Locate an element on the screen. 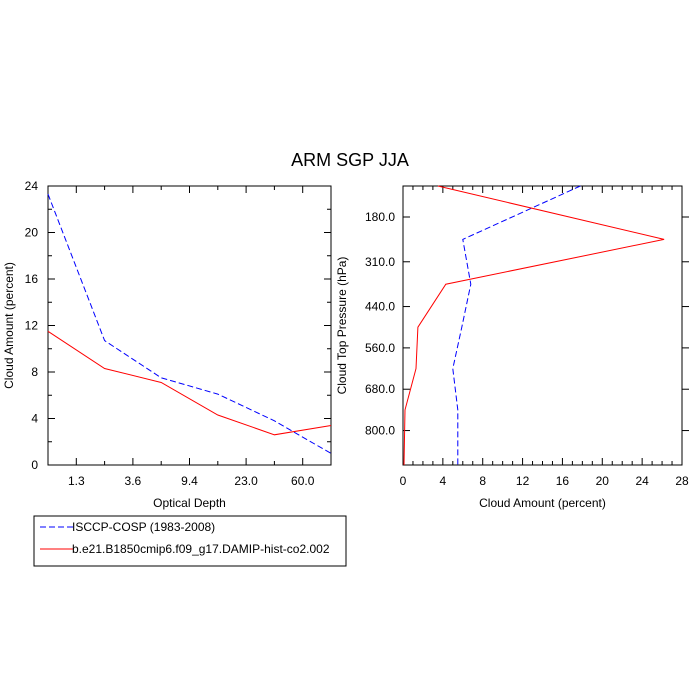 The image size is (700, 700). legend-label-isccp: ISCCP-COSP (1983-2008) is located at coordinates (143, 527).